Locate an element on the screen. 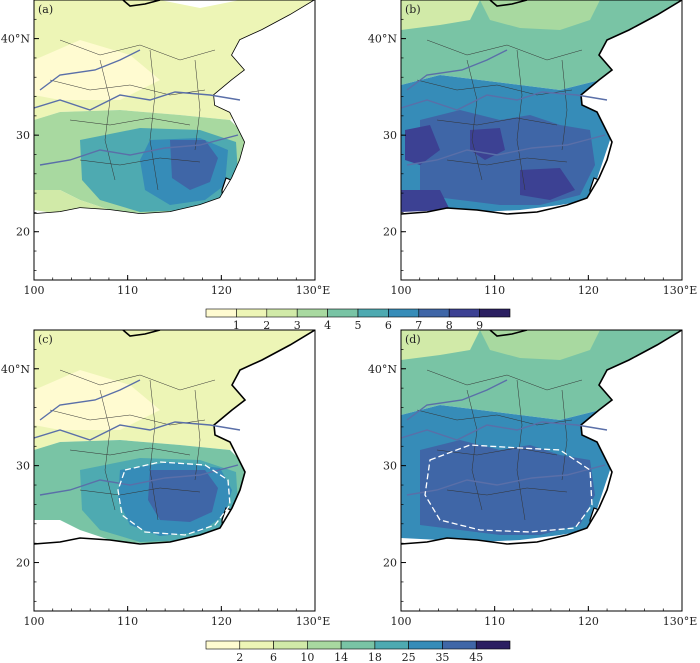 The height and width of the screenshot is (663, 700). cbar-top-label: 8 is located at coordinates (449, 325).